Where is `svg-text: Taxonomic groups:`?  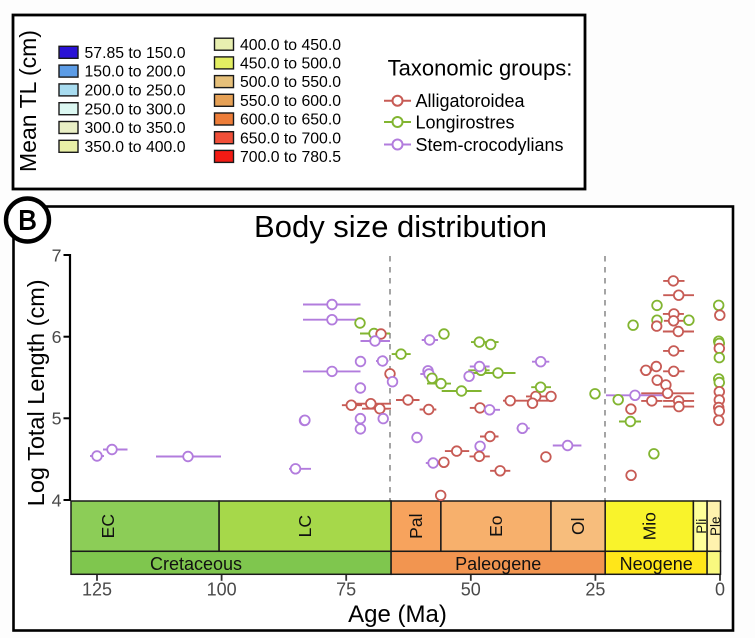
svg-text: Taxonomic groups: is located at coordinates (480, 68).